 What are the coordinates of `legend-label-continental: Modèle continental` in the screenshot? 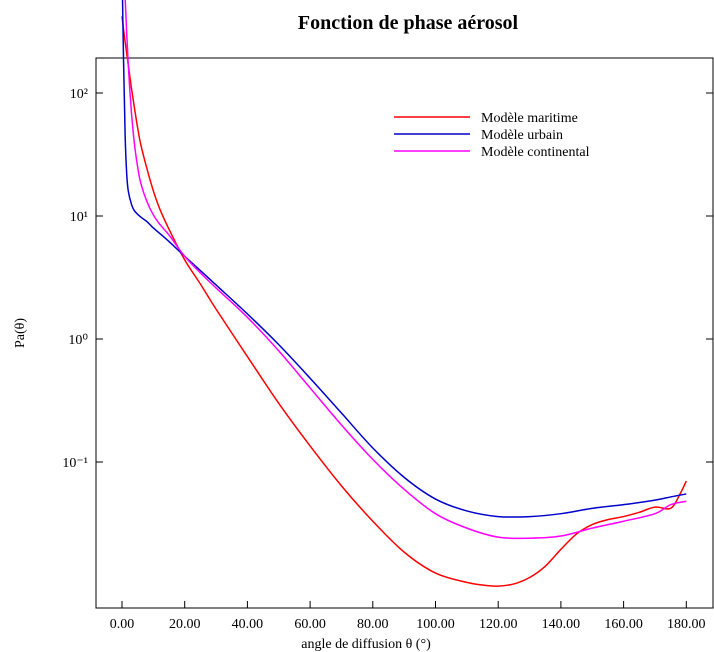 It's located at (535, 152).